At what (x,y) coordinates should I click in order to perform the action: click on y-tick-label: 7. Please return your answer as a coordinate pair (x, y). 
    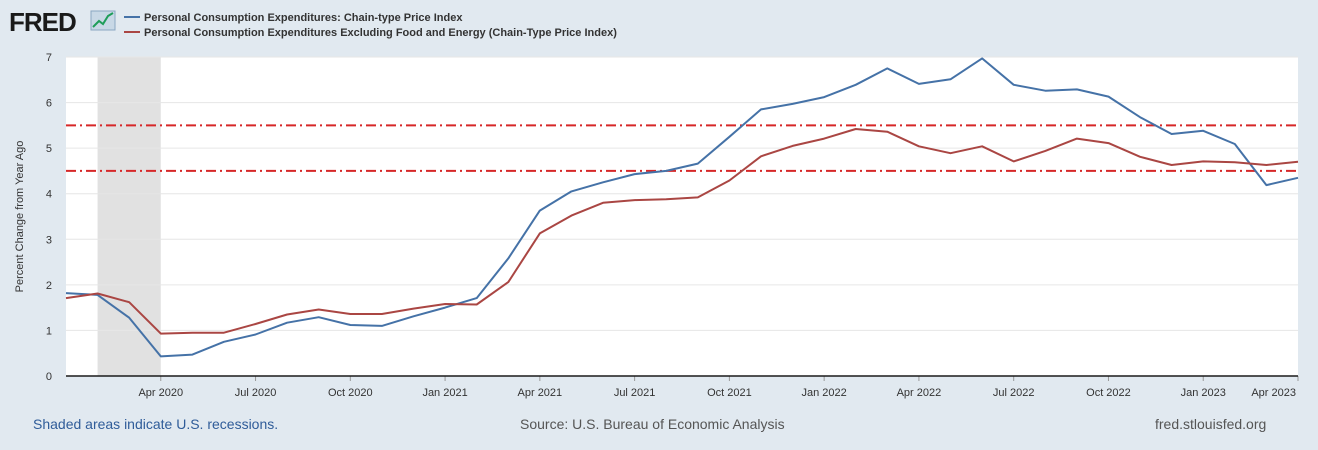
    Looking at the image, I should click on (49, 58).